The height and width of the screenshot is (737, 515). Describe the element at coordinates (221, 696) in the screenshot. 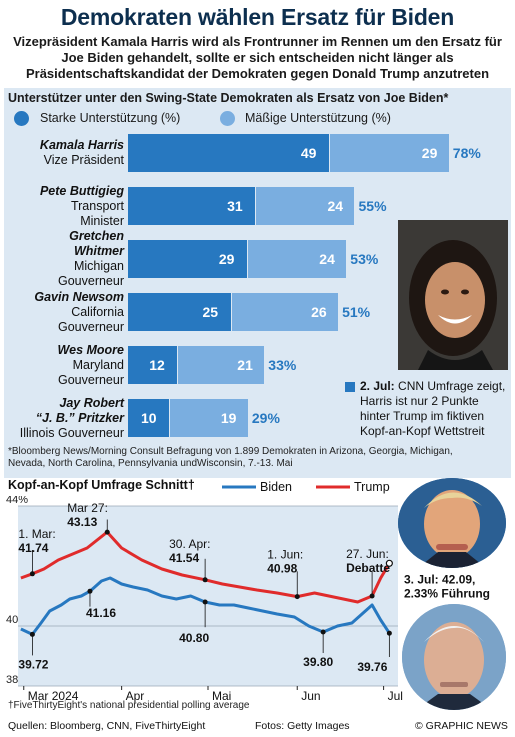

I see `x-tick-label: Mai` at that location.